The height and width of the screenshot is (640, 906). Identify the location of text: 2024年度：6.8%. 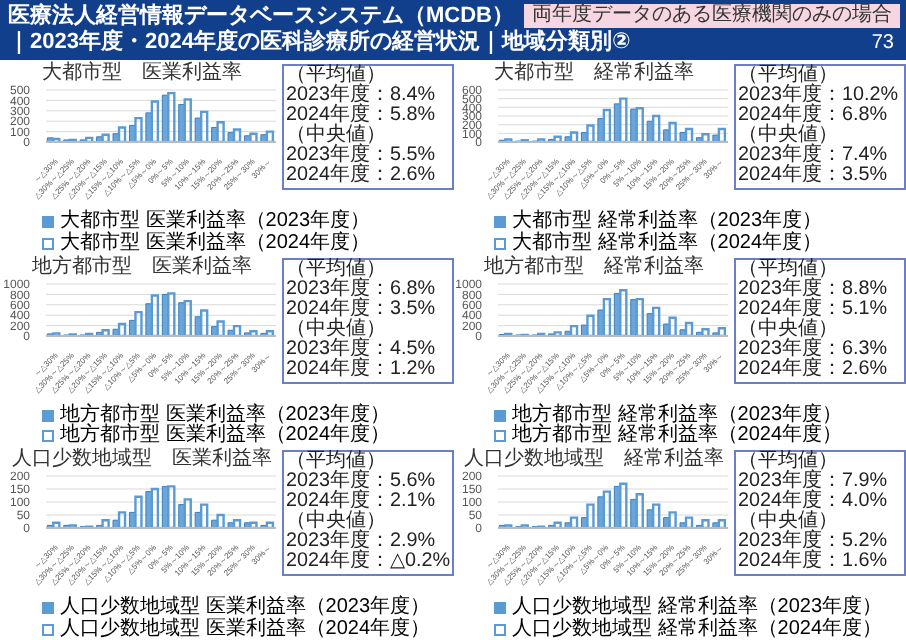
(813, 115).